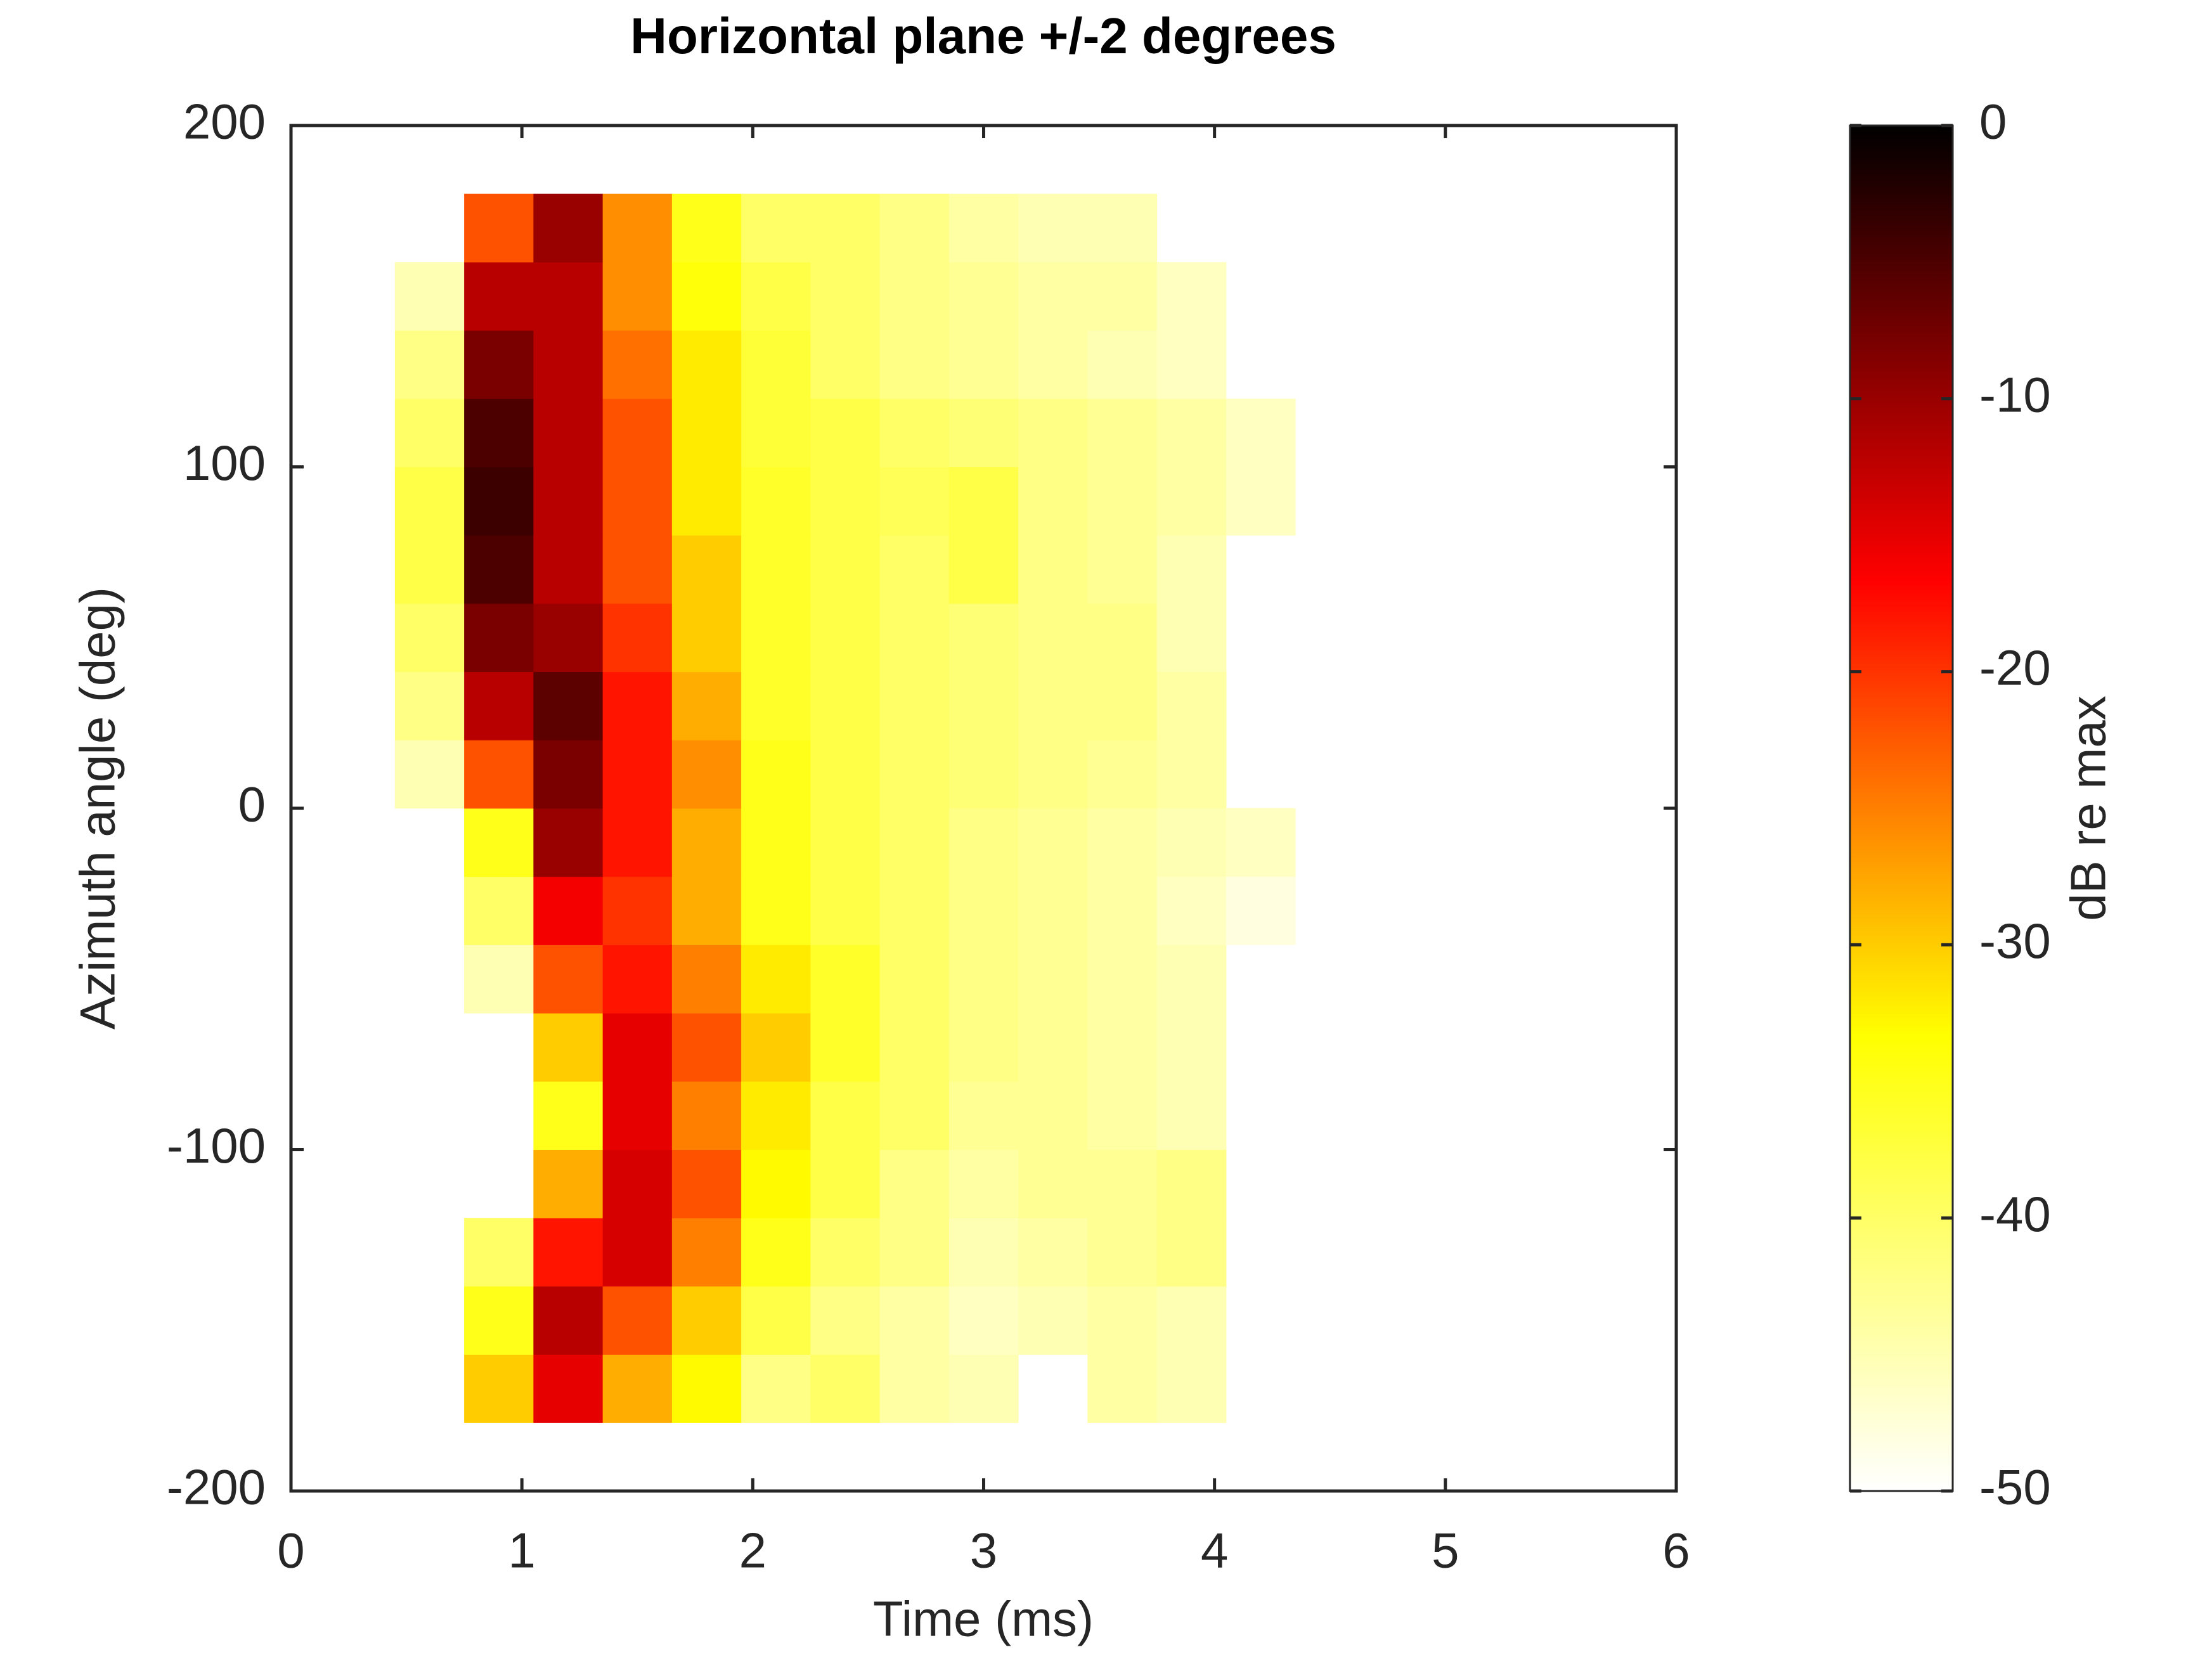  What do you see at coordinates (216, 1145) in the screenshot?
I see `y-tick-label: -100` at bounding box center [216, 1145].